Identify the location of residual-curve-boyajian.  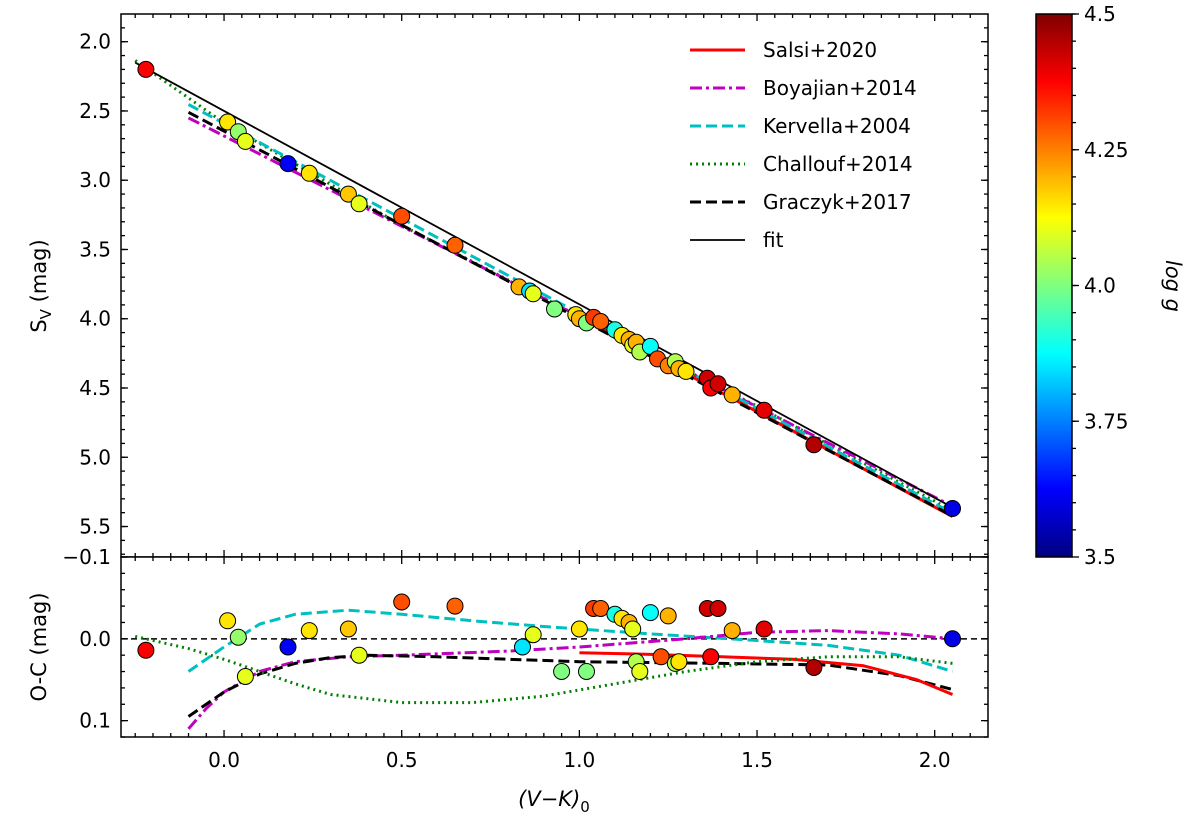
(570, 679).